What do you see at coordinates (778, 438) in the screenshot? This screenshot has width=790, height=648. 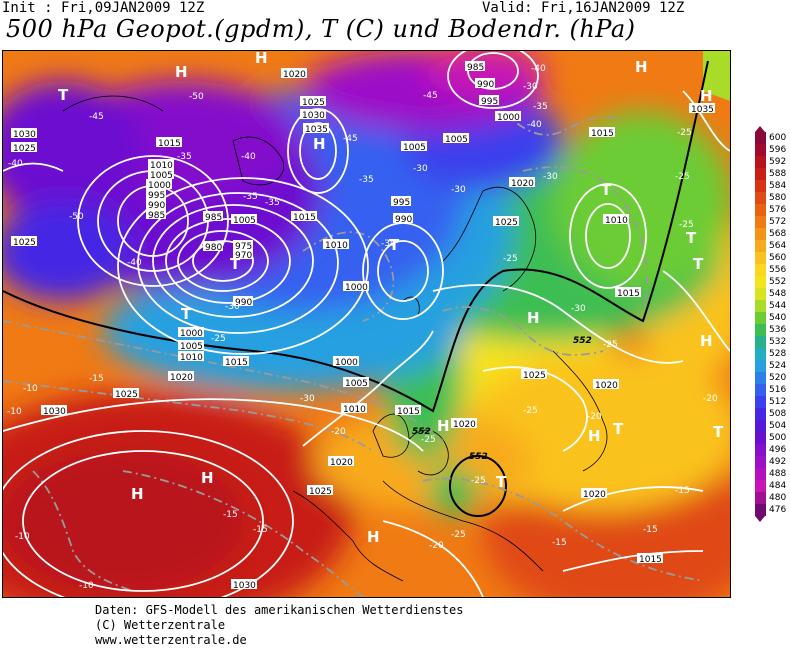 I see `legend-label: 500` at bounding box center [778, 438].